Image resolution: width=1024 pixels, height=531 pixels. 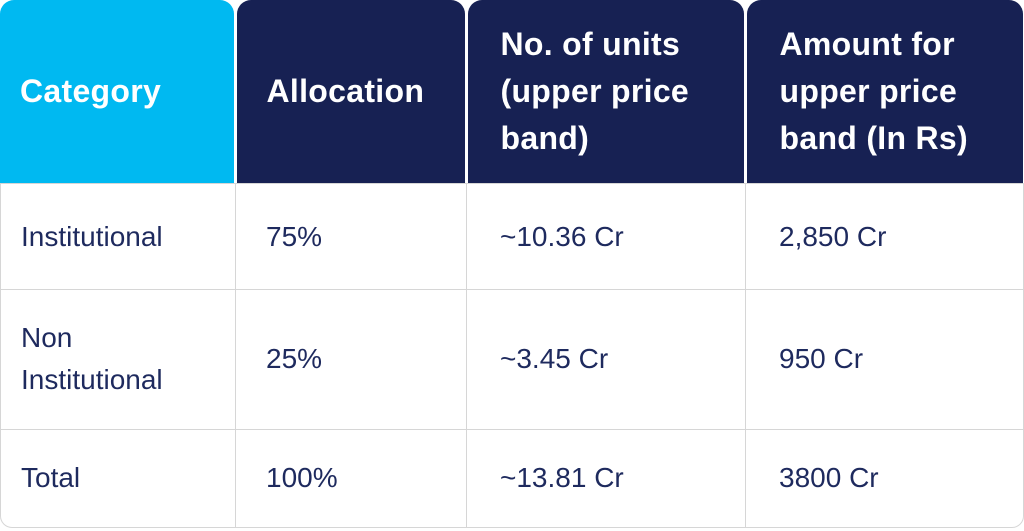 I want to click on body-cell: ~10.36 Cr, so click(x=606, y=236).